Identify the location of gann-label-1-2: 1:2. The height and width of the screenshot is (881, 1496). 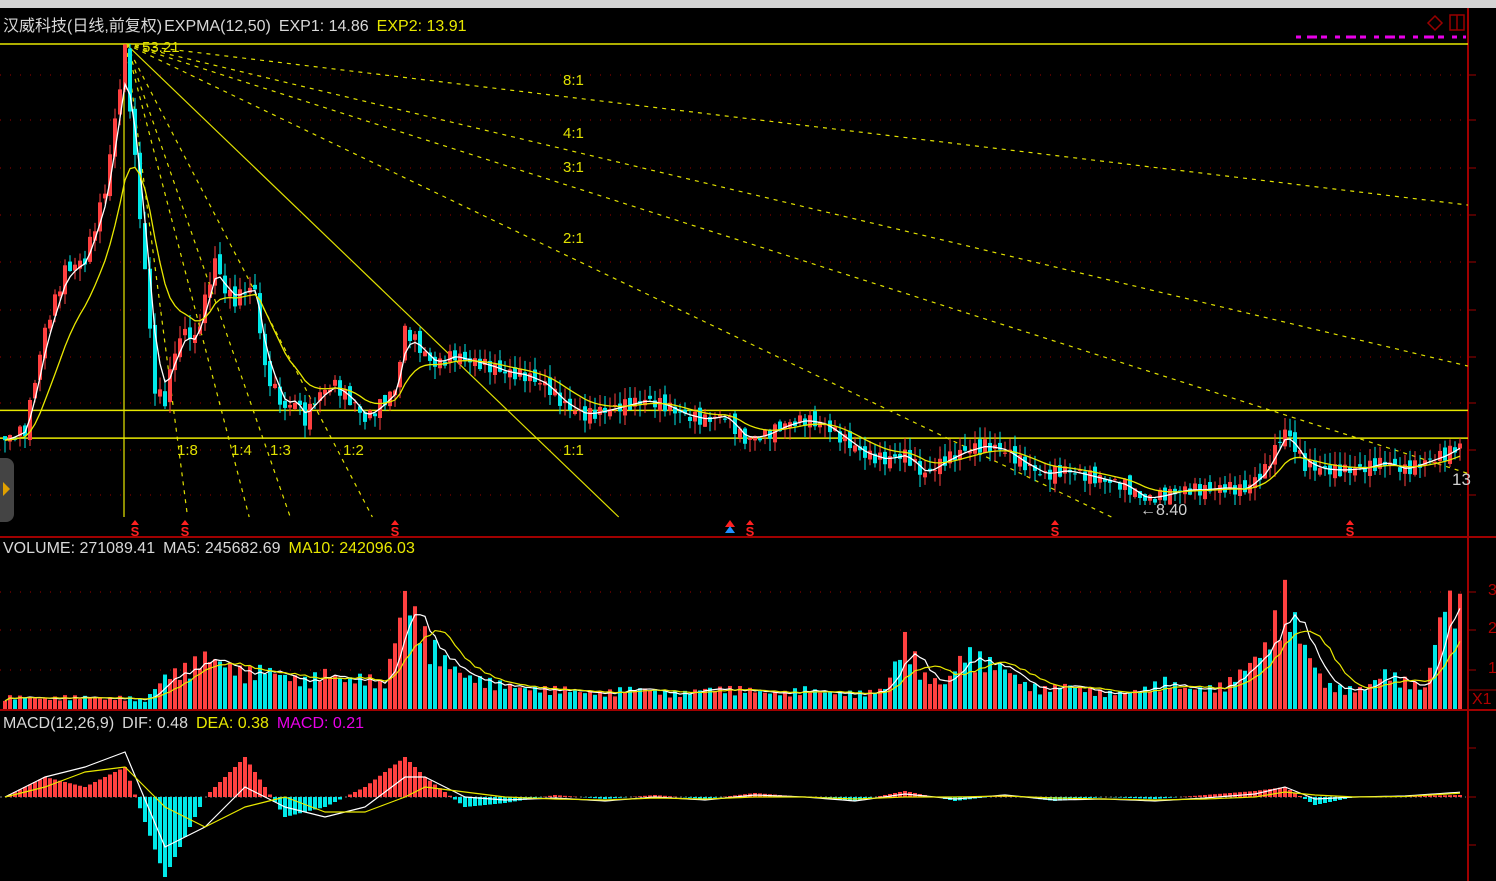
(353, 450).